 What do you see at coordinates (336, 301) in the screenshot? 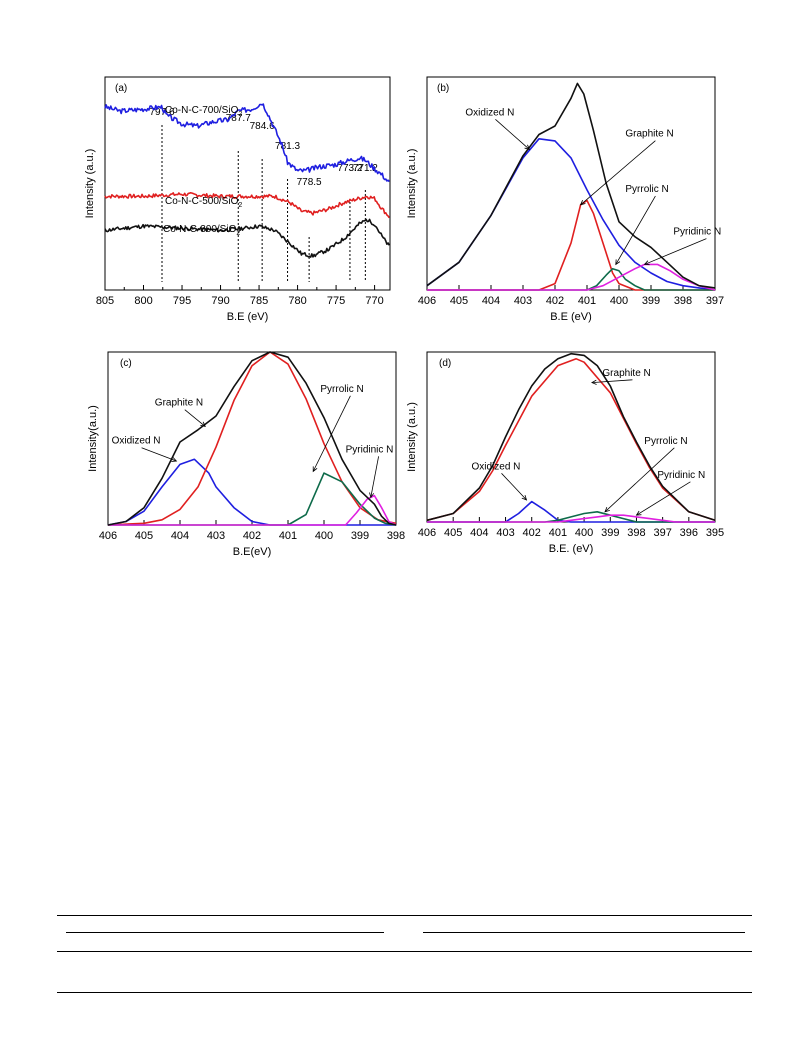
I see `x-tick-label: 775` at bounding box center [336, 301].